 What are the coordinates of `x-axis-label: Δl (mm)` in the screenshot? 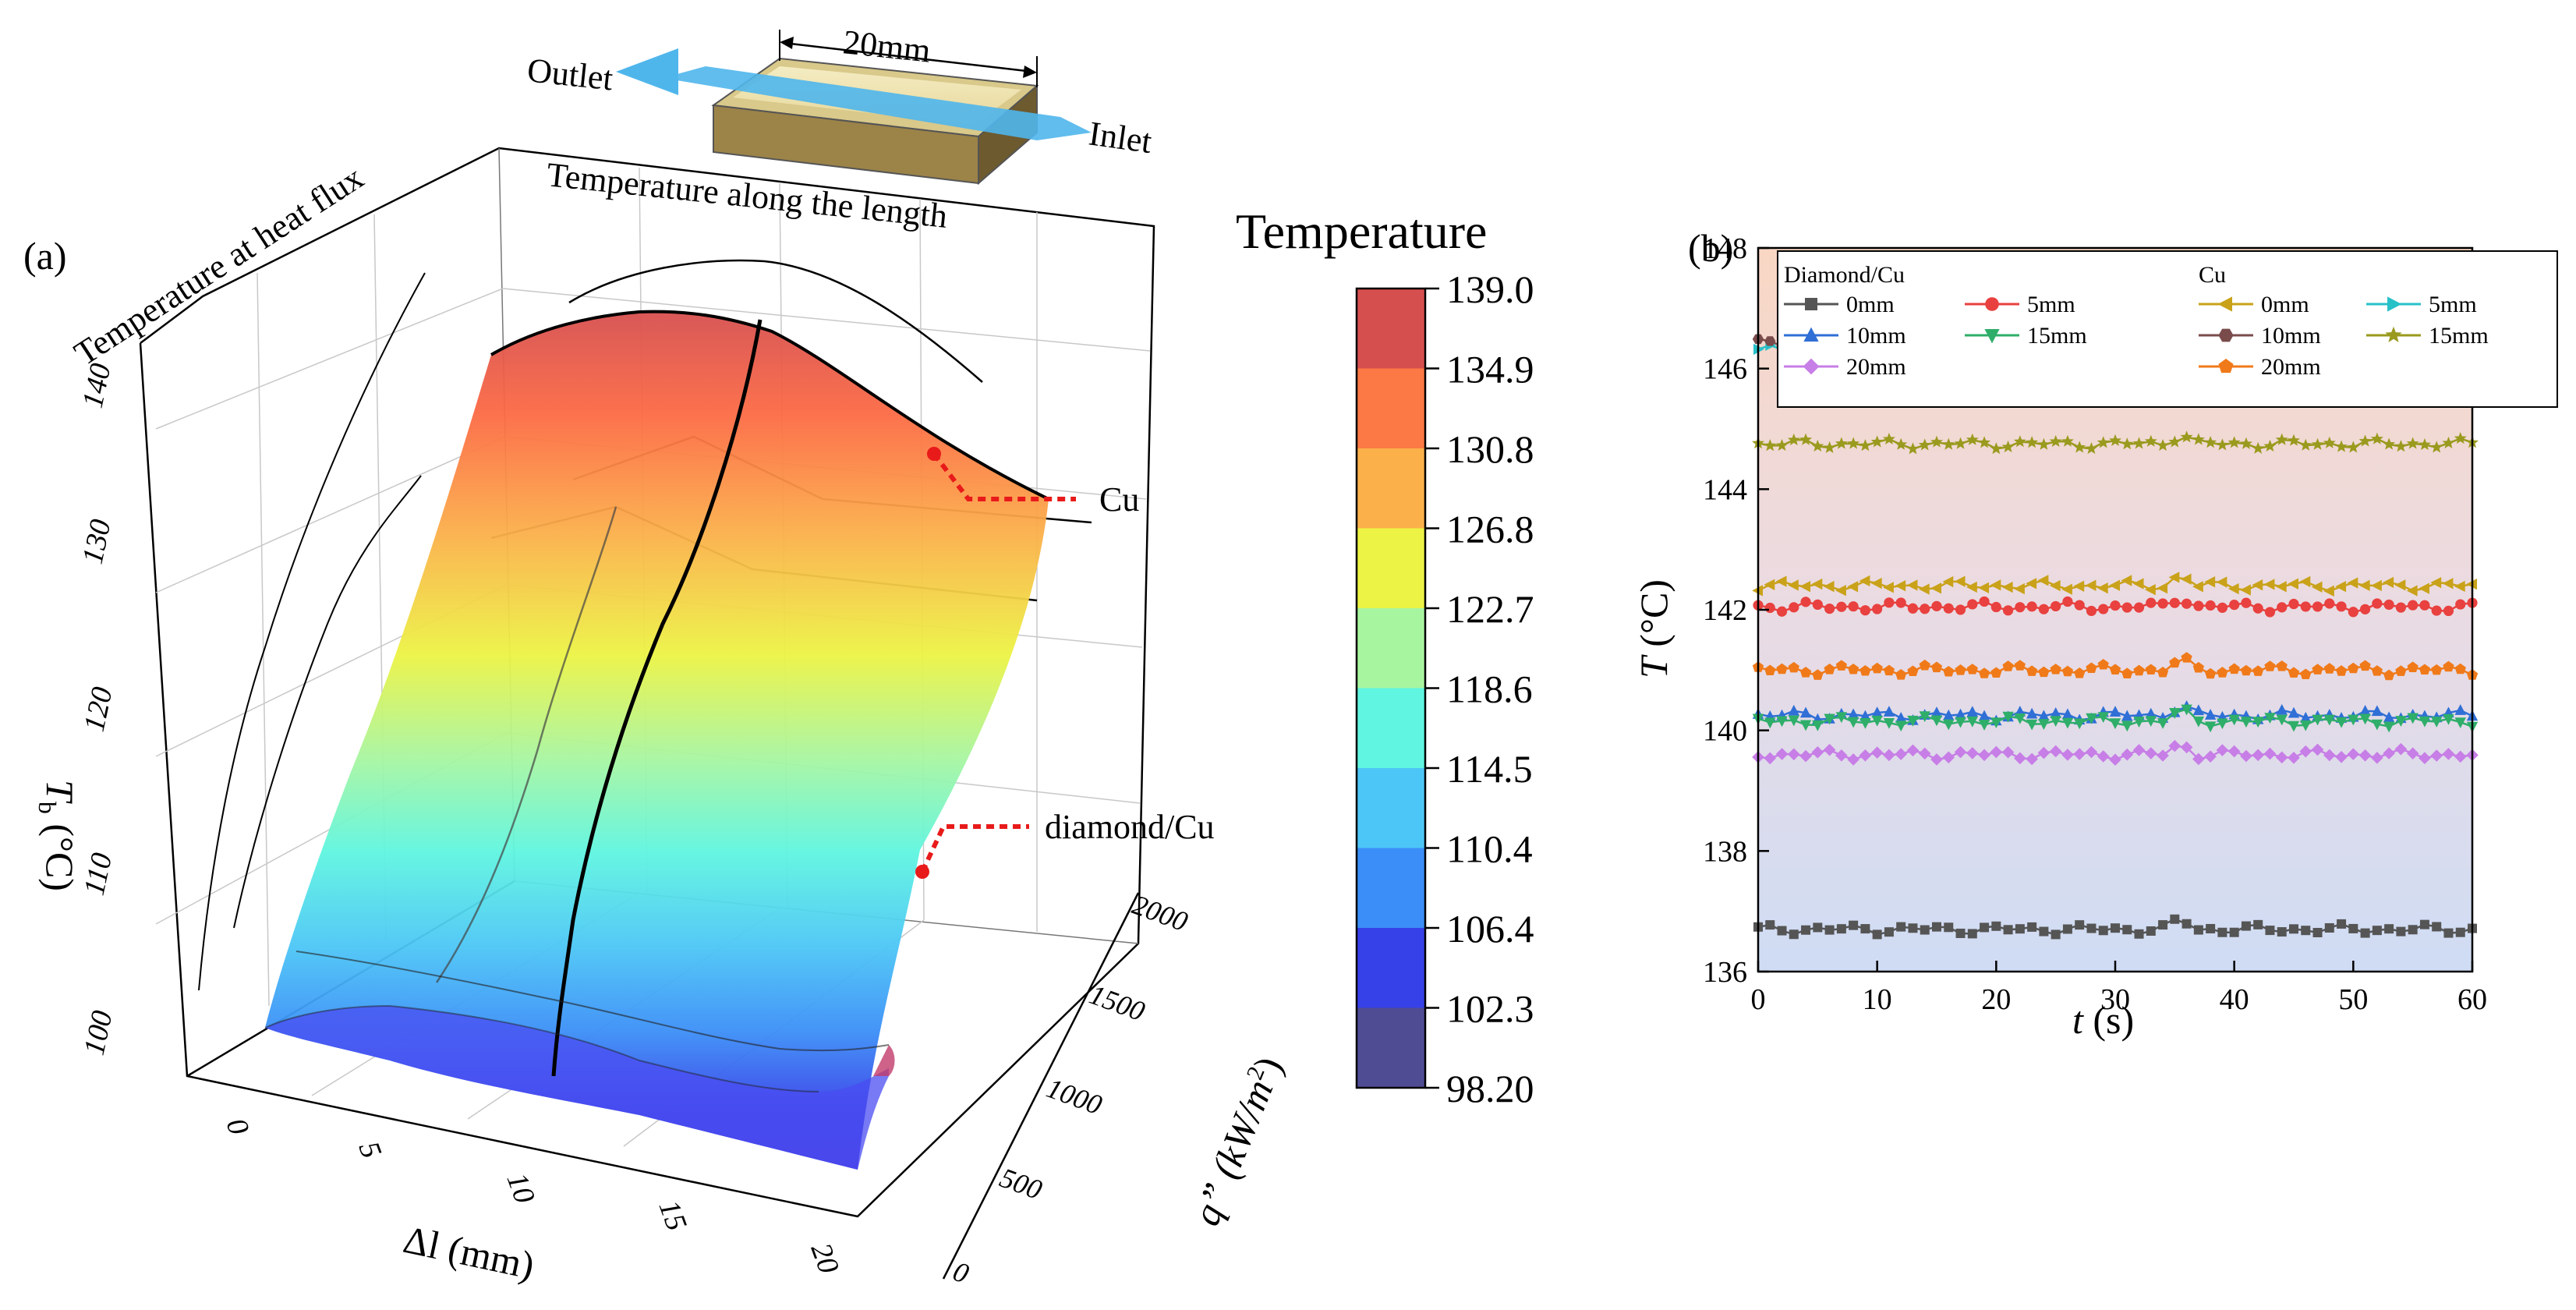 It's located at (469, 1252).